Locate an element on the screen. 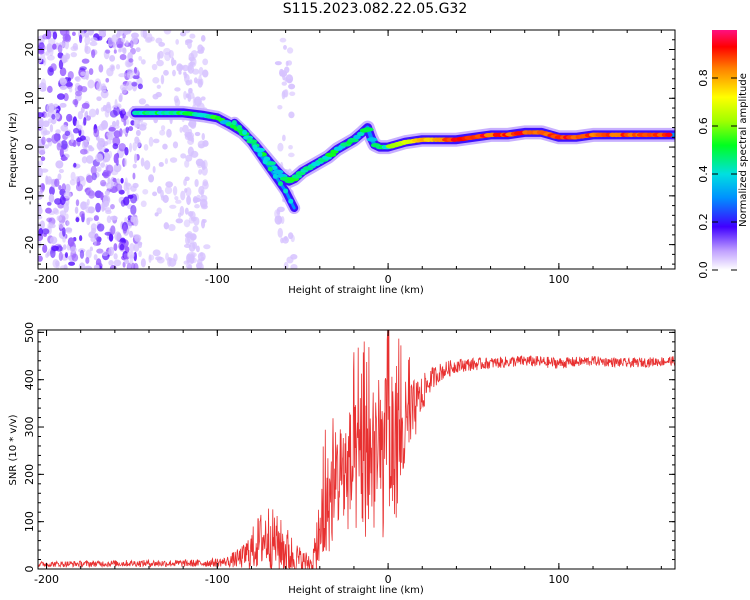 This screenshot has width=750, height=600. ridge-halo is located at coordinates (401, 147).